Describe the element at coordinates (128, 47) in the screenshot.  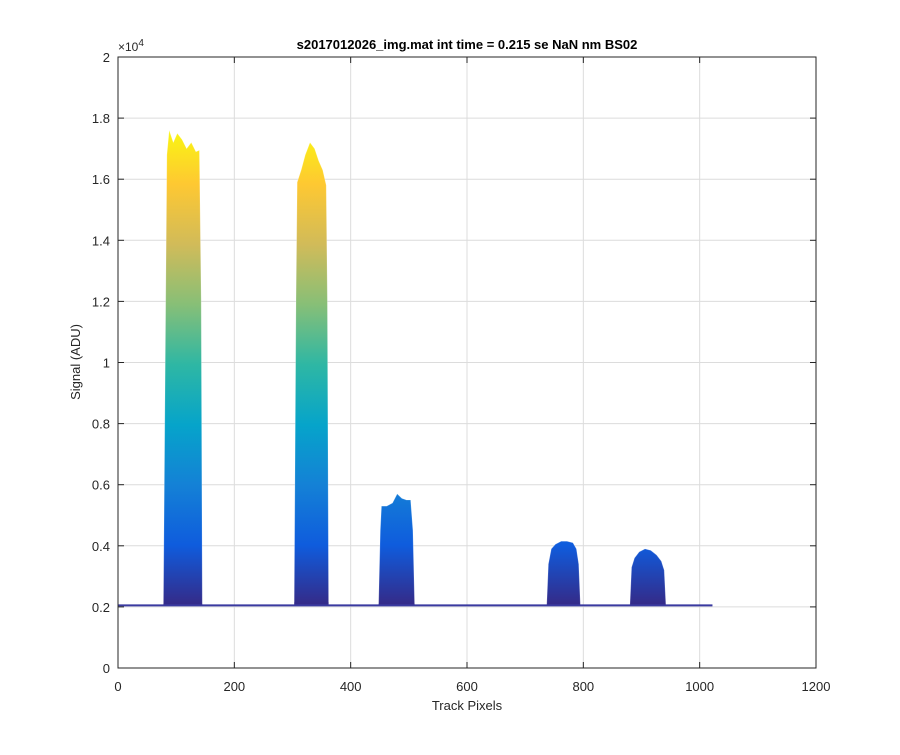
I see `y-exponent-base: ×10` at that location.